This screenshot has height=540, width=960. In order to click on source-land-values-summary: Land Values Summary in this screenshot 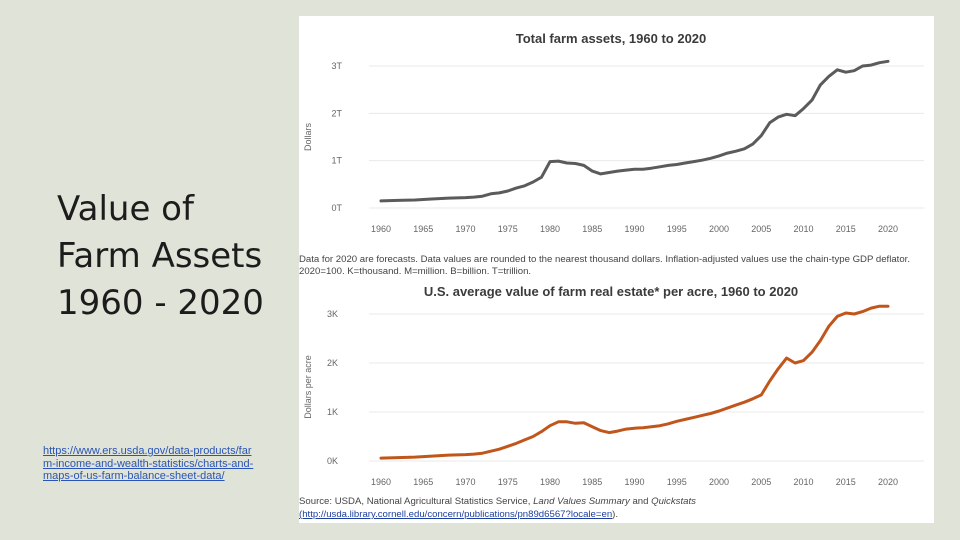, I will do `click(581, 501)`.